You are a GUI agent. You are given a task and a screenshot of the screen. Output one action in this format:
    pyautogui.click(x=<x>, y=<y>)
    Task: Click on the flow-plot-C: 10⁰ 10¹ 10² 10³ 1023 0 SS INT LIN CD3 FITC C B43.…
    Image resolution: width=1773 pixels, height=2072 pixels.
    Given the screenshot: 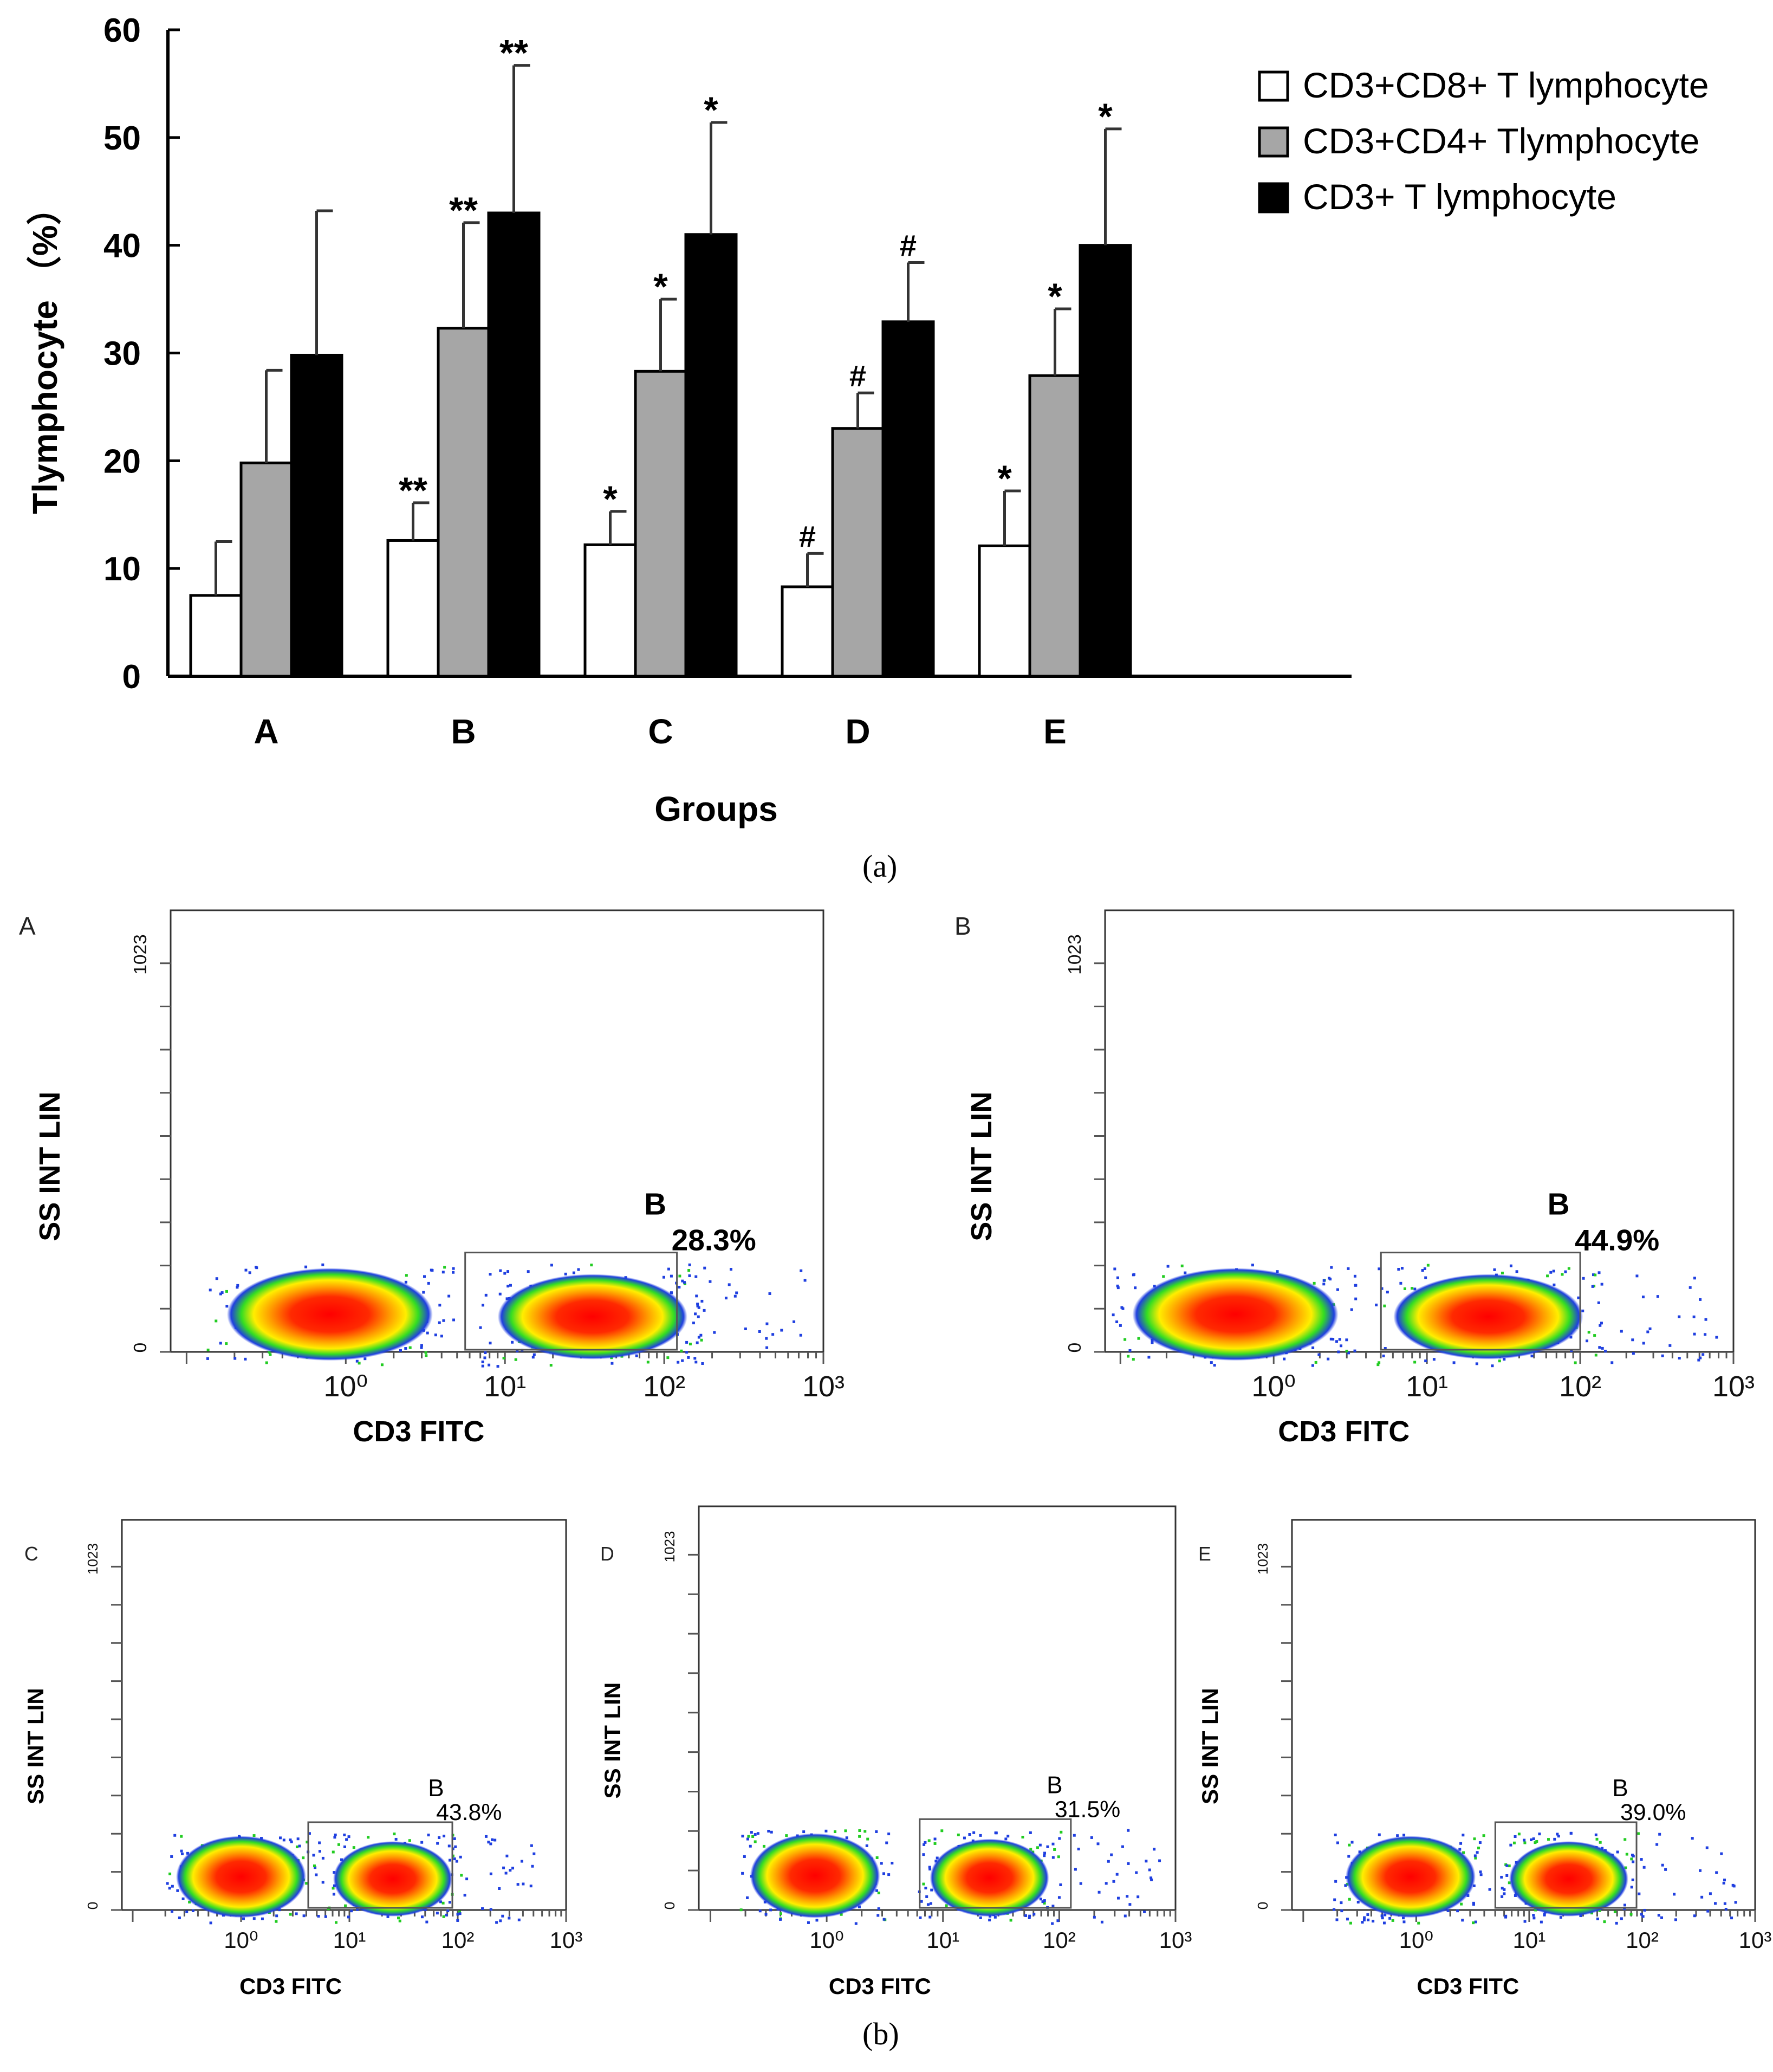 What is the action you would take?
    pyautogui.click(x=302, y=1759)
    